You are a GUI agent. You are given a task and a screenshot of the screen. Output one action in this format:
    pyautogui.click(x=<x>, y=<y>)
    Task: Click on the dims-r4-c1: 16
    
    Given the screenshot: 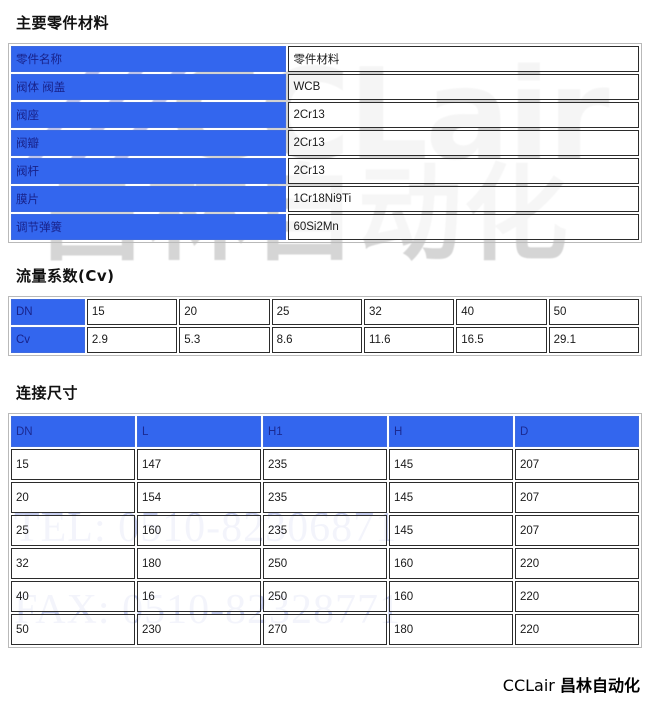 What is the action you would take?
    pyautogui.click(x=199, y=596)
    